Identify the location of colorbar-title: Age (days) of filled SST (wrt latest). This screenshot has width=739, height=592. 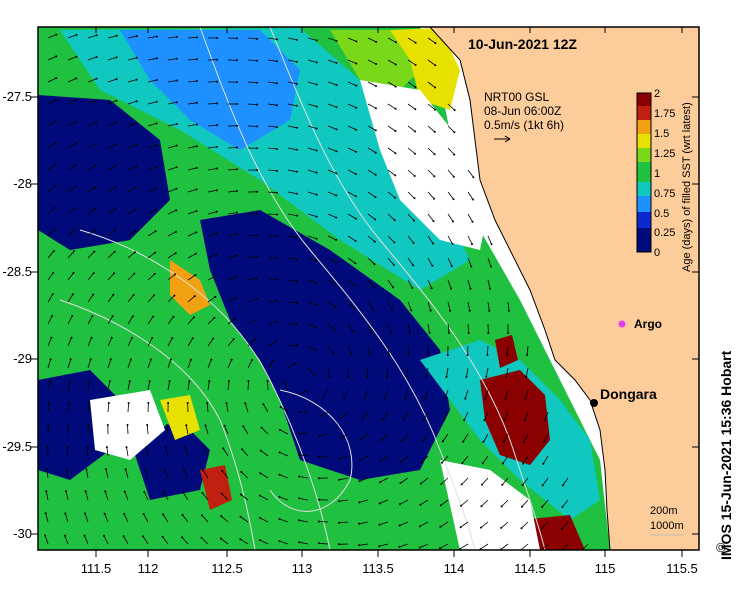
(687, 187).